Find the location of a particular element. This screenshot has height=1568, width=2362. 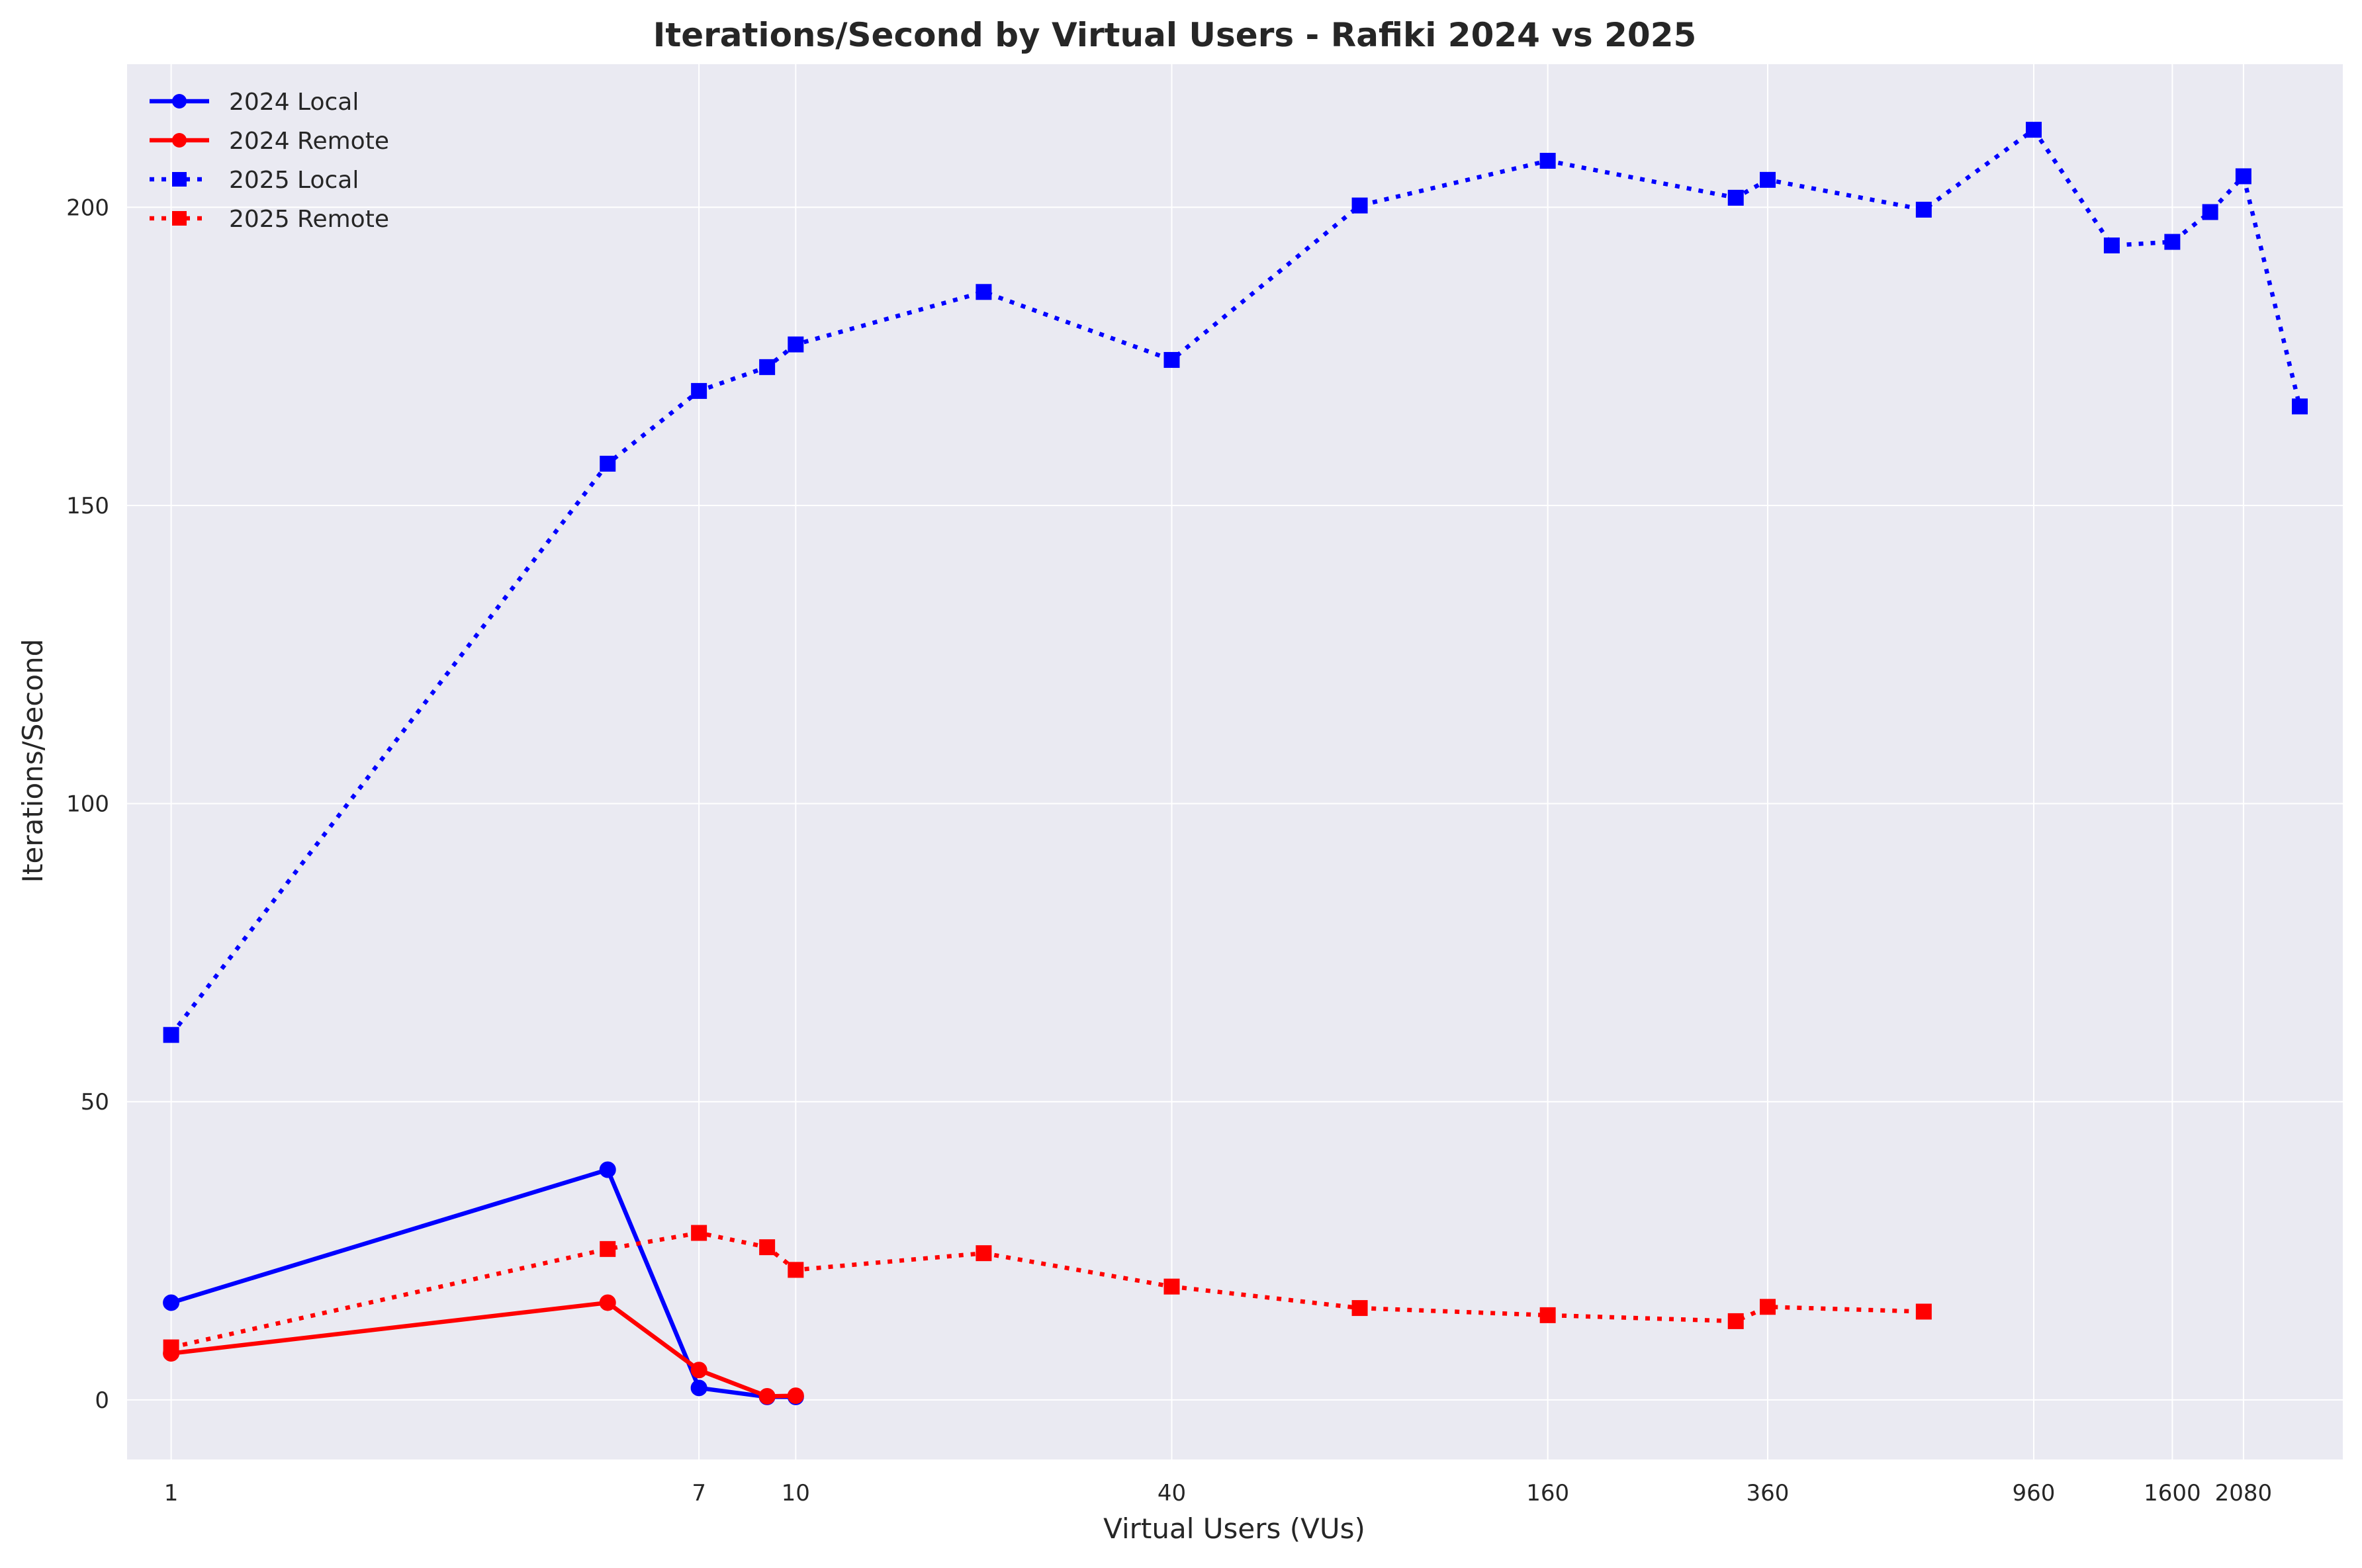

legend-label: 2024 Local is located at coordinates (294, 102).